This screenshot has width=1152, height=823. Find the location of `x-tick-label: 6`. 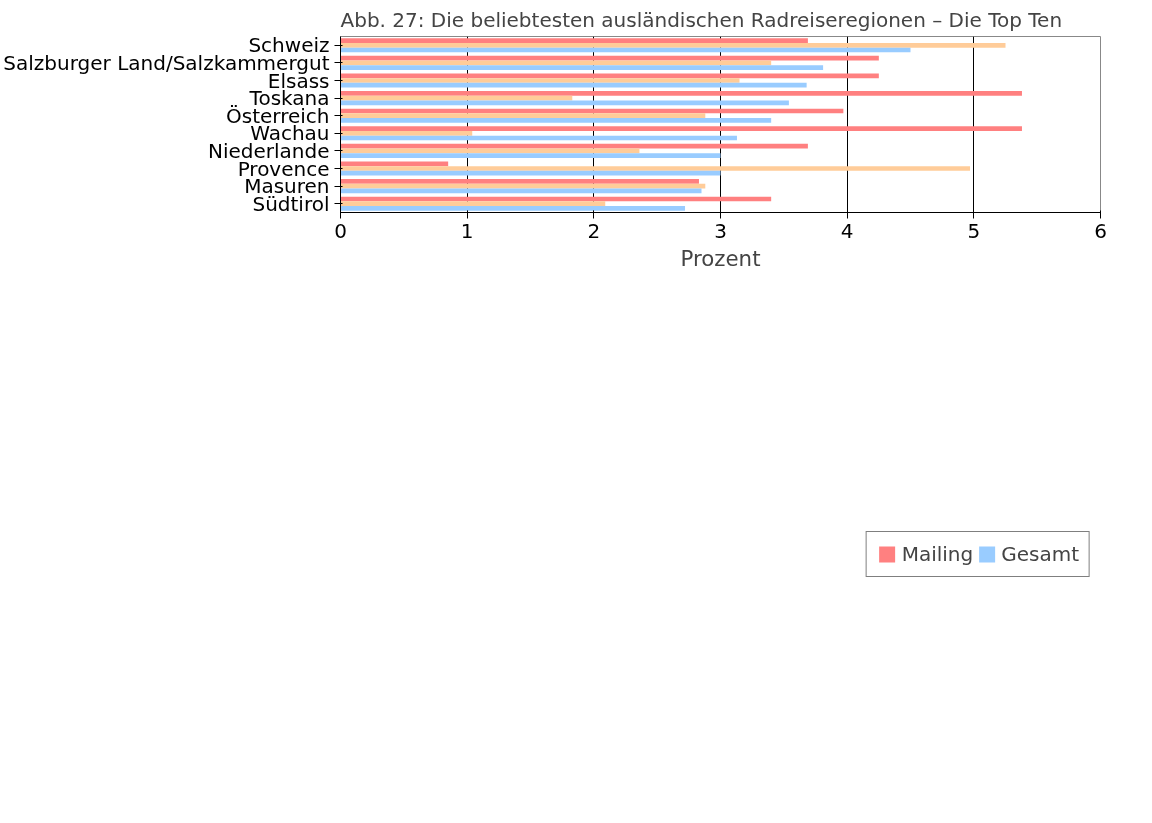

x-tick-label: 6 is located at coordinates (1100, 230).